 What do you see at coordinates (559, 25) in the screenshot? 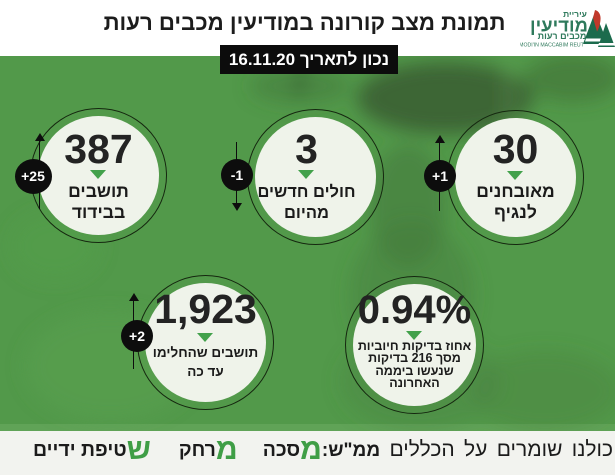
I see `svg-text: מודיעין` at bounding box center [559, 25].